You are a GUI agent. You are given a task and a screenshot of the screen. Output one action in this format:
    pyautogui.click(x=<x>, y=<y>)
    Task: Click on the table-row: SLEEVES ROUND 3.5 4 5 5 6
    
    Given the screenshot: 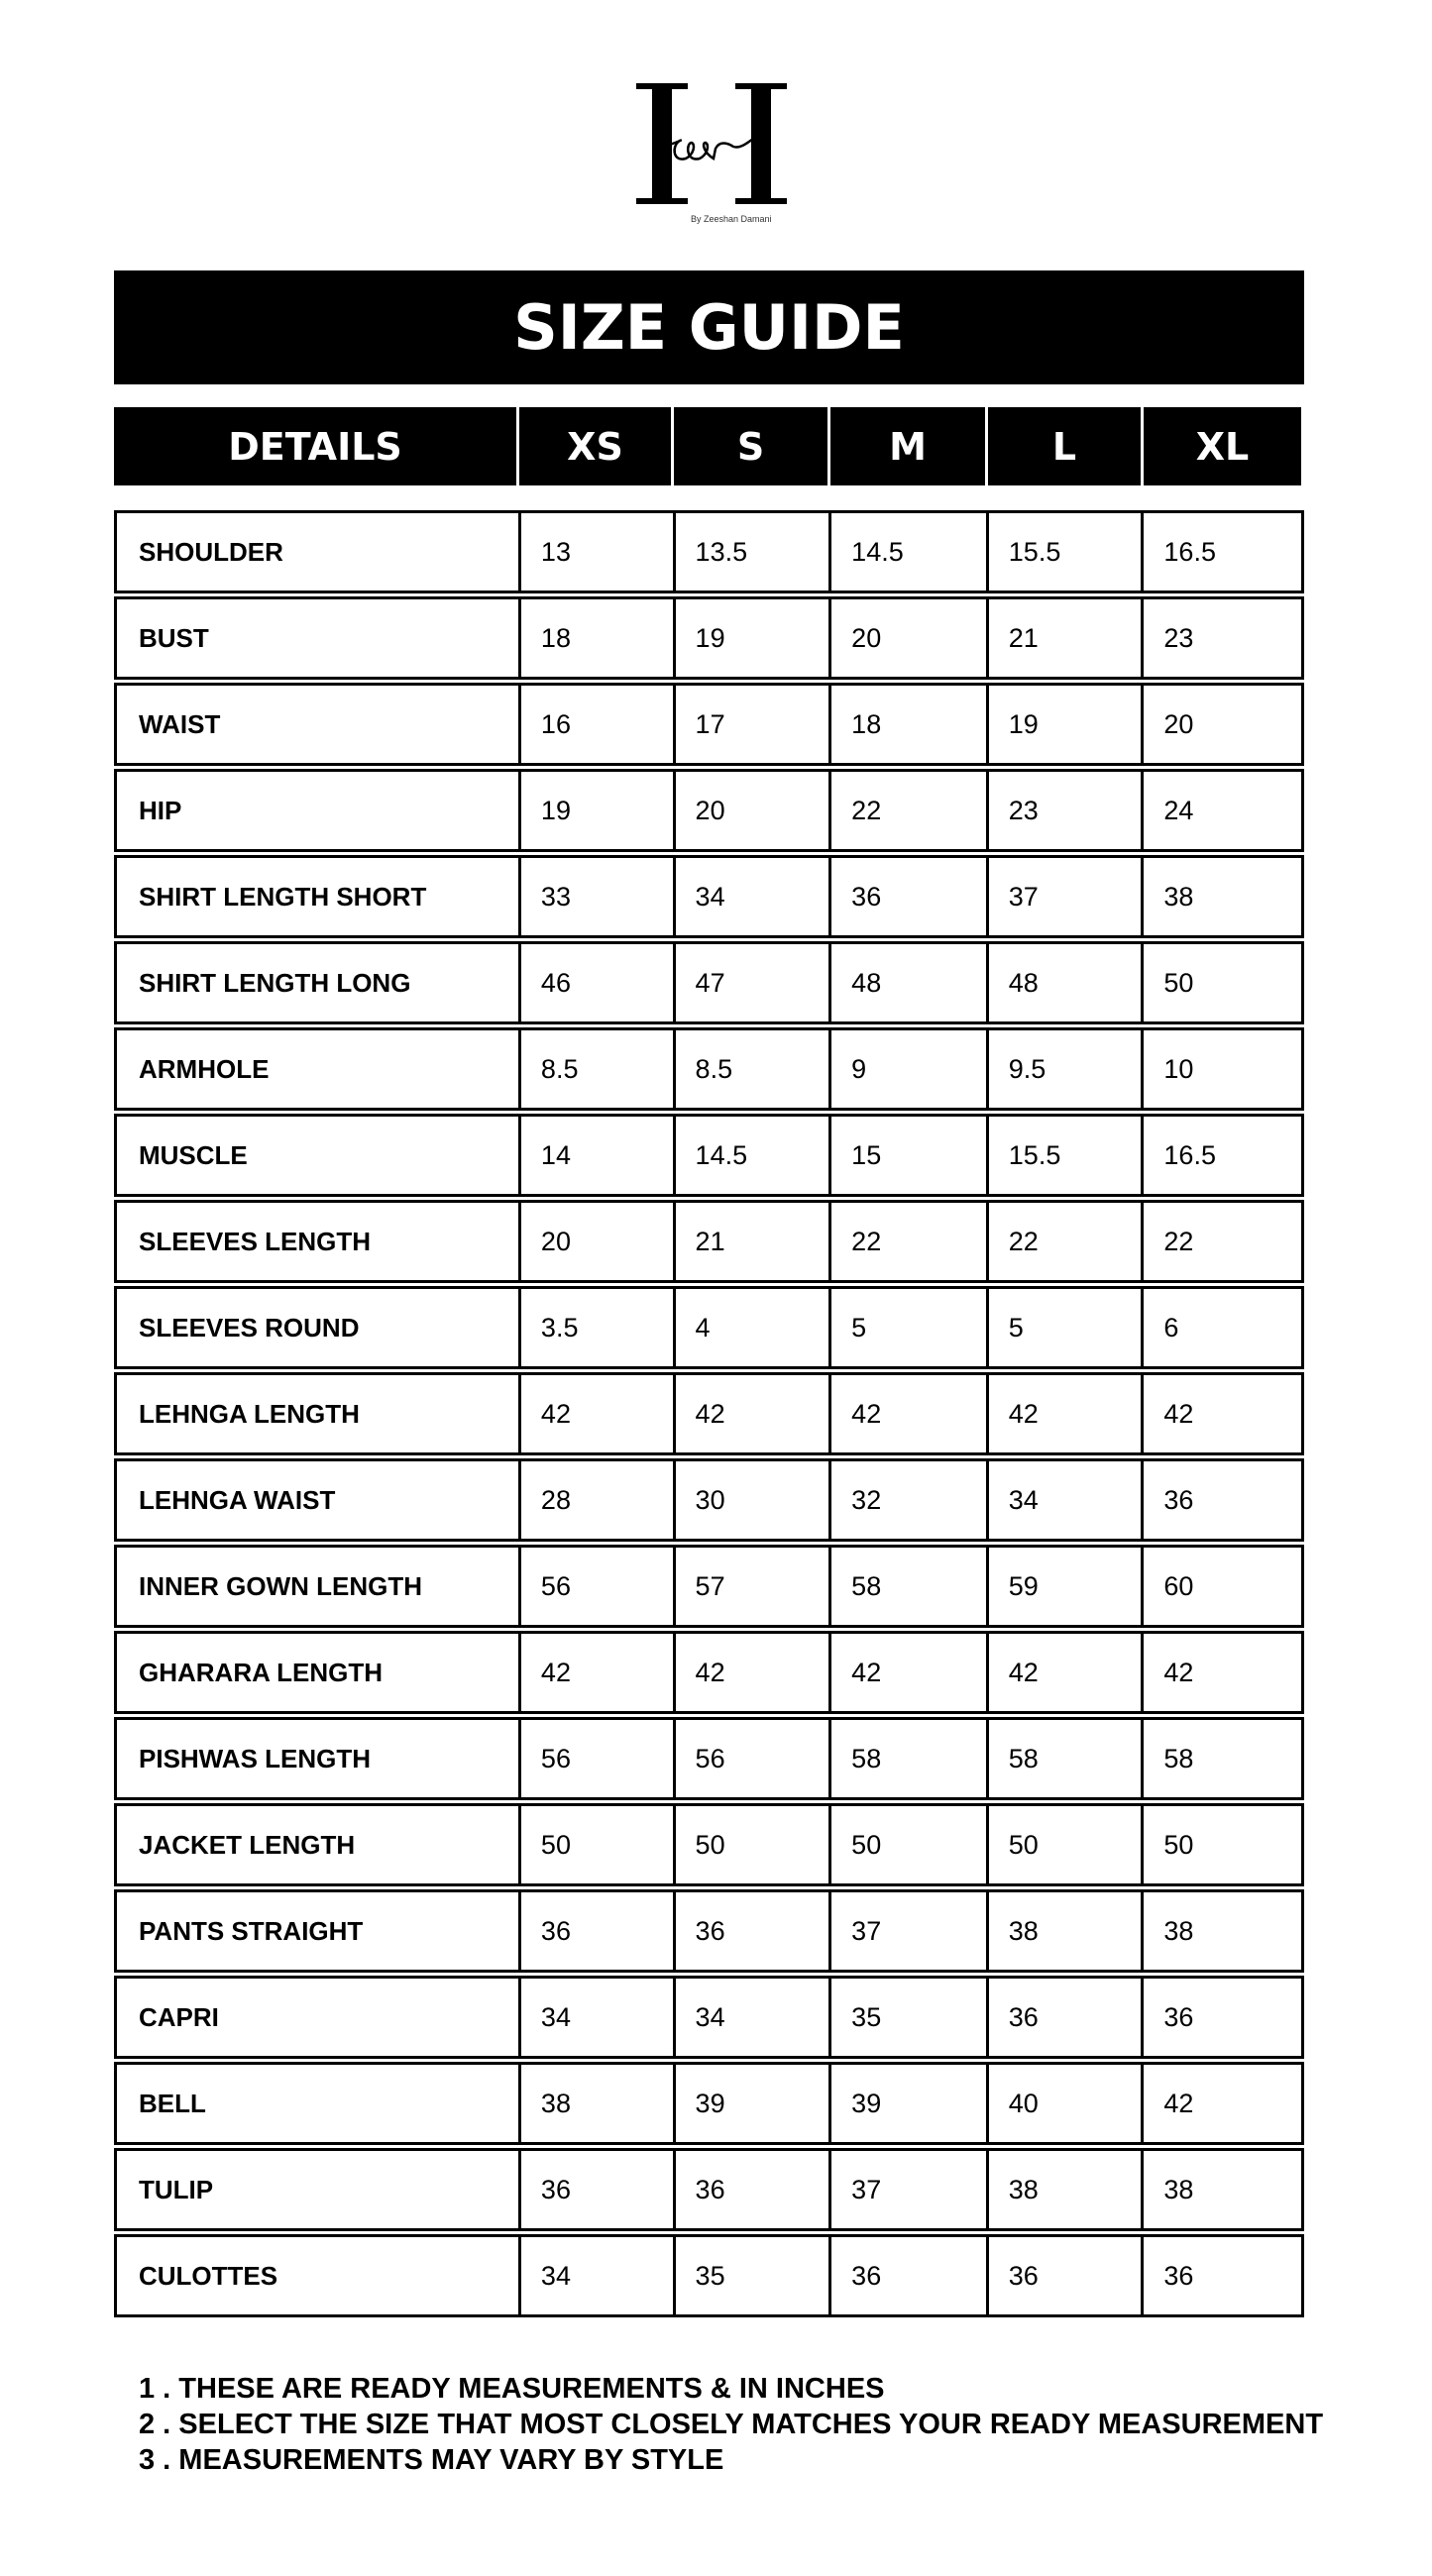 What is the action you would take?
    pyautogui.click(x=709, y=1327)
    